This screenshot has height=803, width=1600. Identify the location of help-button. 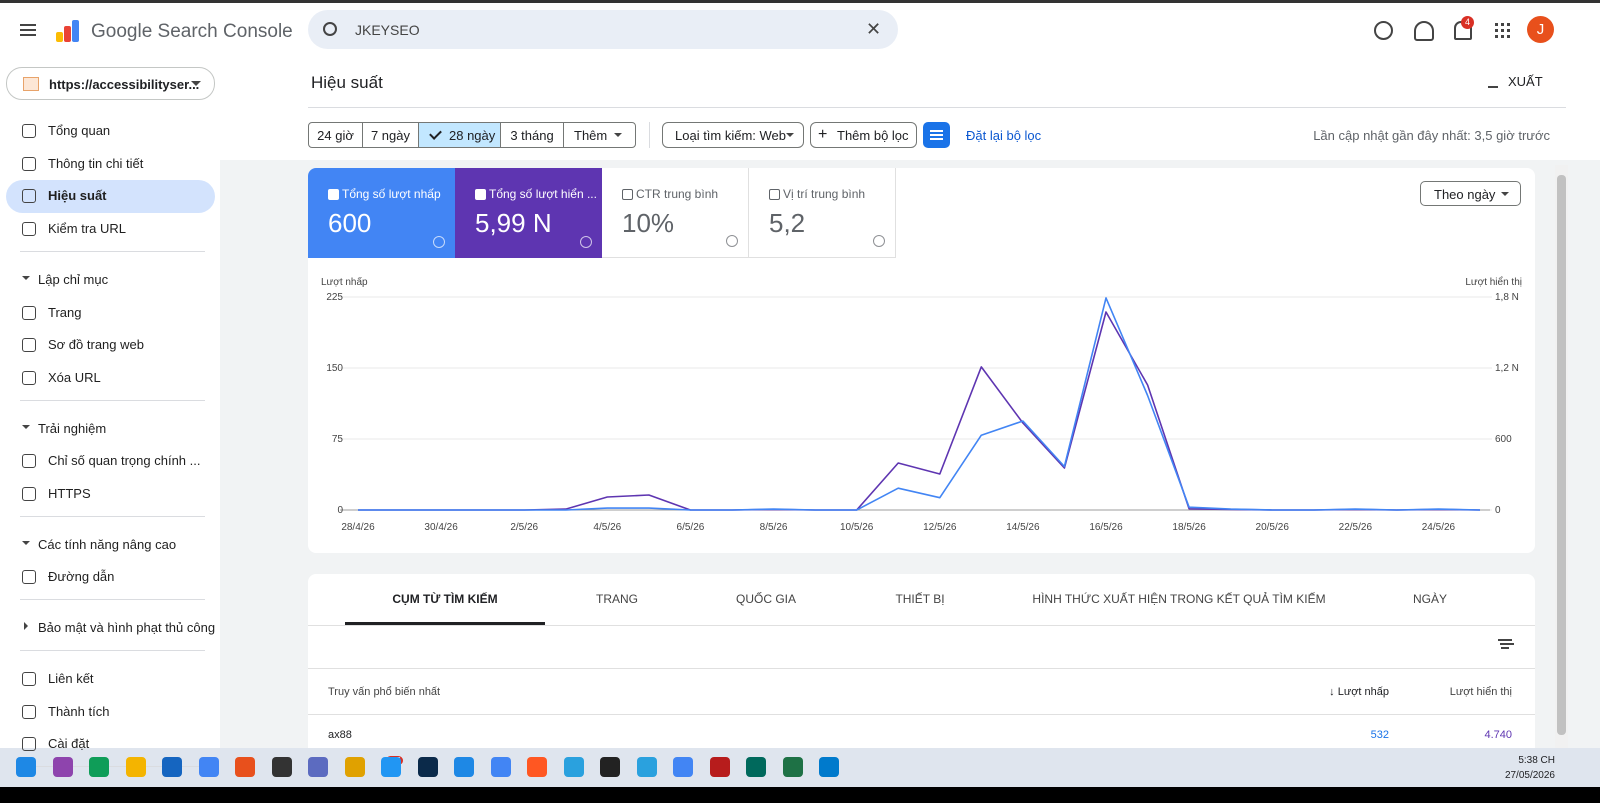
(1383, 30).